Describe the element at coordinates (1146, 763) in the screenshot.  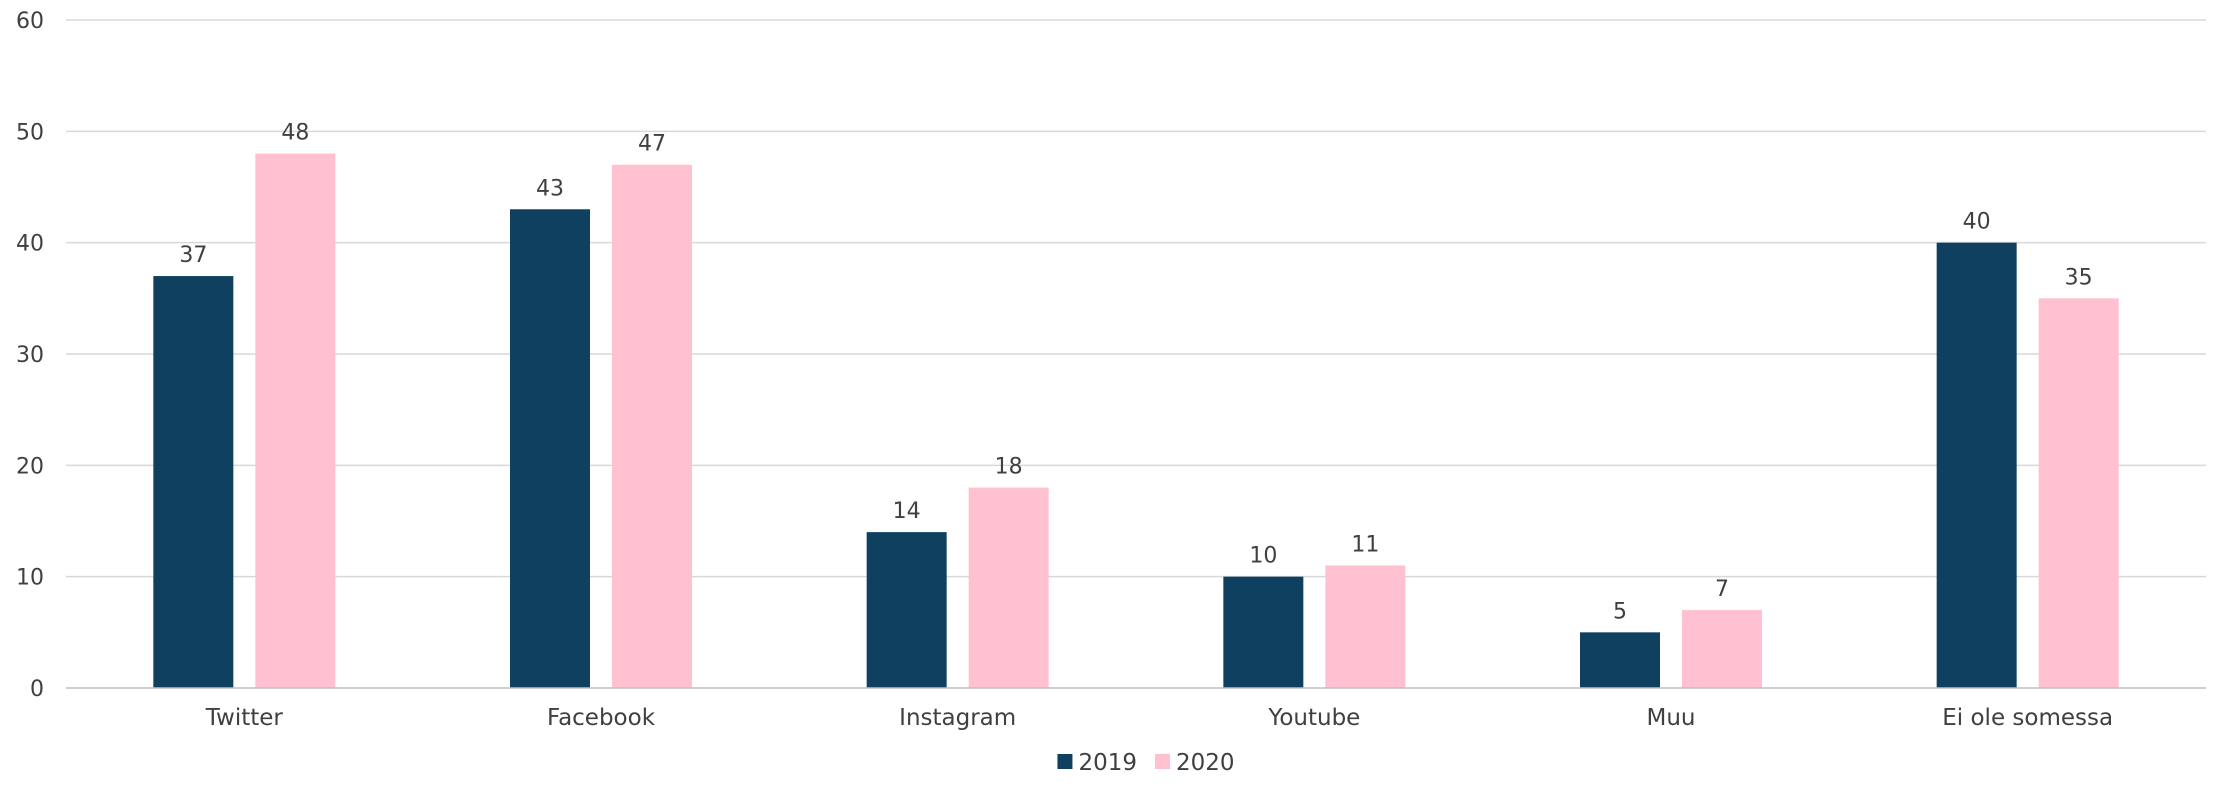
I see `legend: 2019 2020` at that location.